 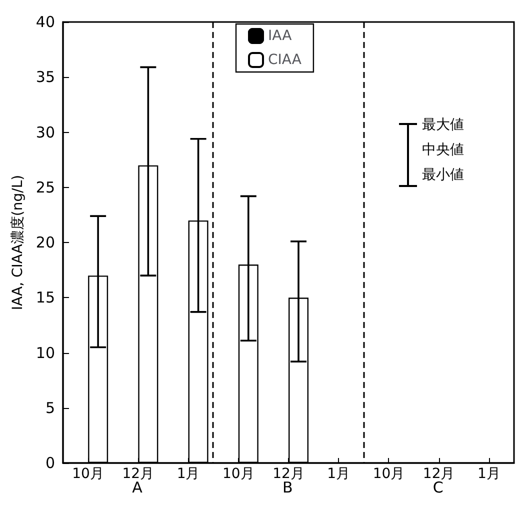 What do you see at coordinates (285, 60) in the screenshot?
I see `legend-label: CIAA` at bounding box center [285, 60].